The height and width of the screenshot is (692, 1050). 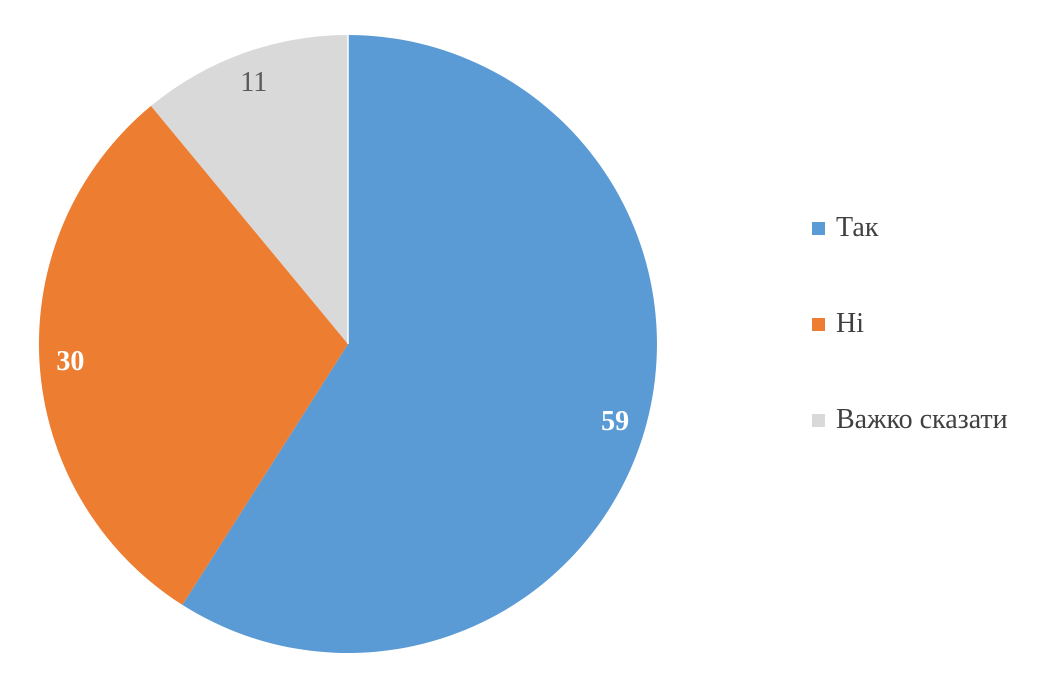 What do you see at coordinates (857, 227) in the screenshot?
I see `legend-label-tak: Так` at bounding box center [857, 227].